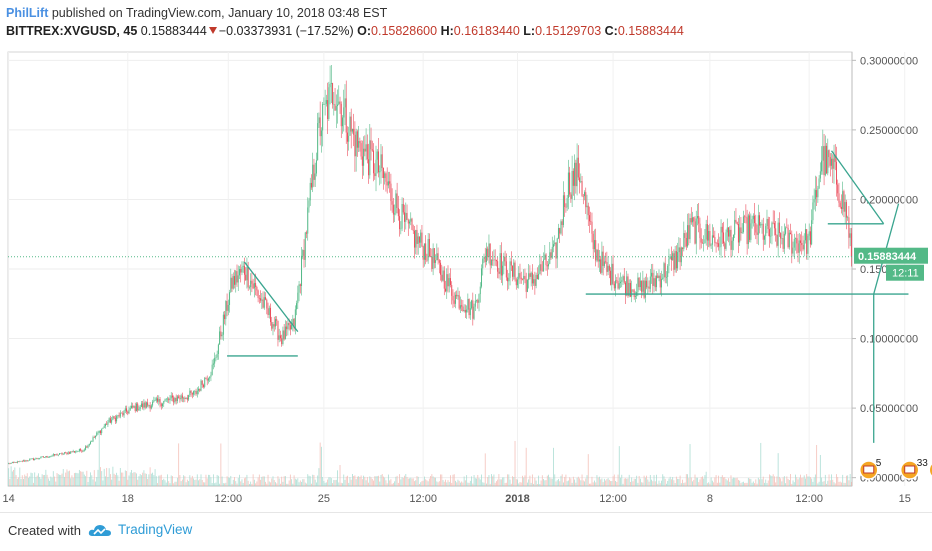 The width and height of the screenshot is (932, 551). Describe the element at coordinates (857, 187) in the screenshot. I see `wedge-upper-line` at that location.